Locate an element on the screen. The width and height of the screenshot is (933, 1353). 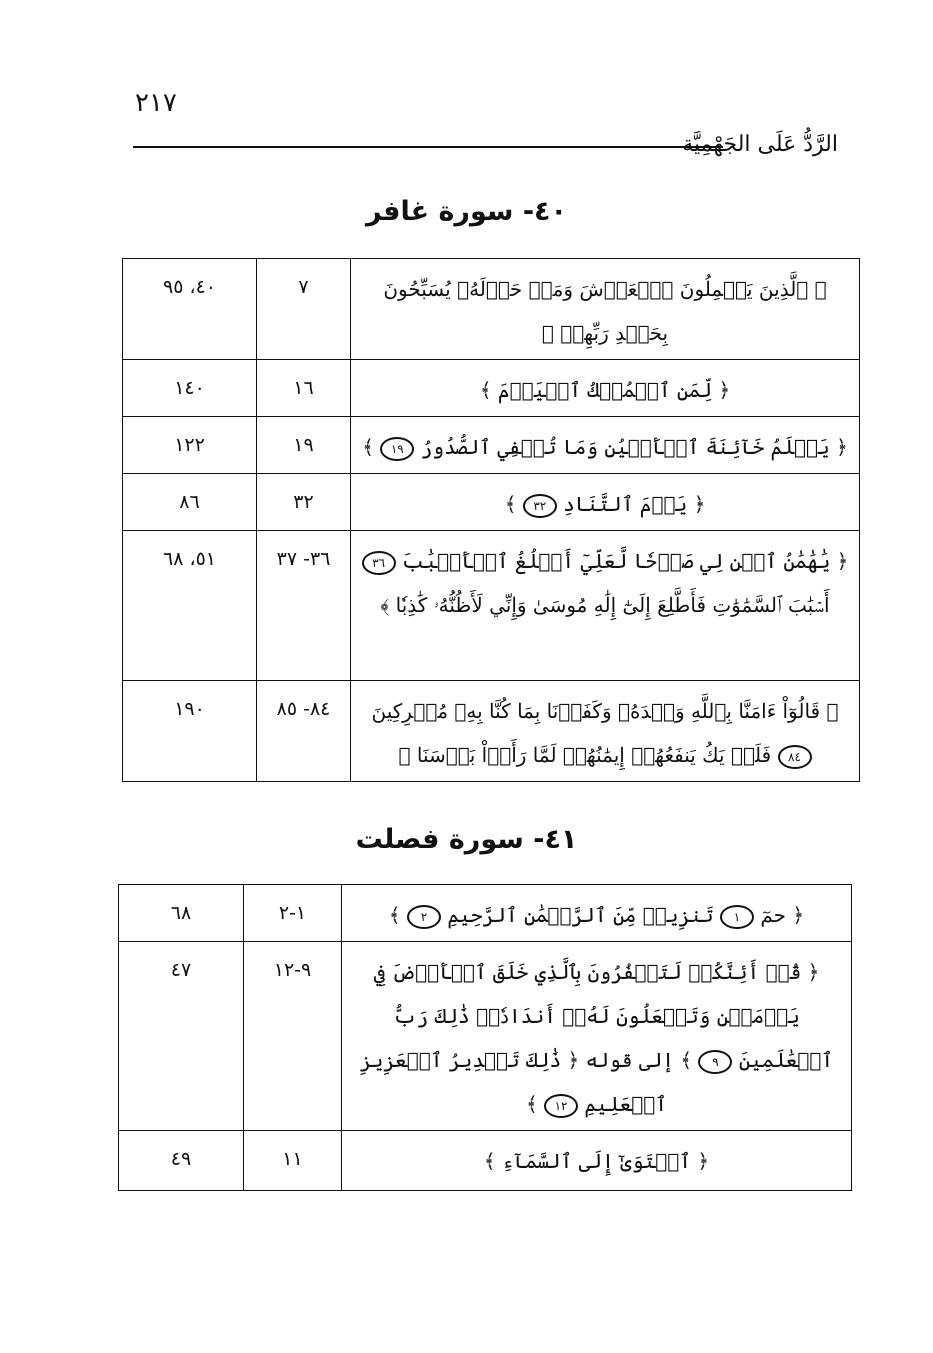
running-head: الرَّدُّ عَلَى الجَهْمِيَّة is located at coordinates (760, 144).